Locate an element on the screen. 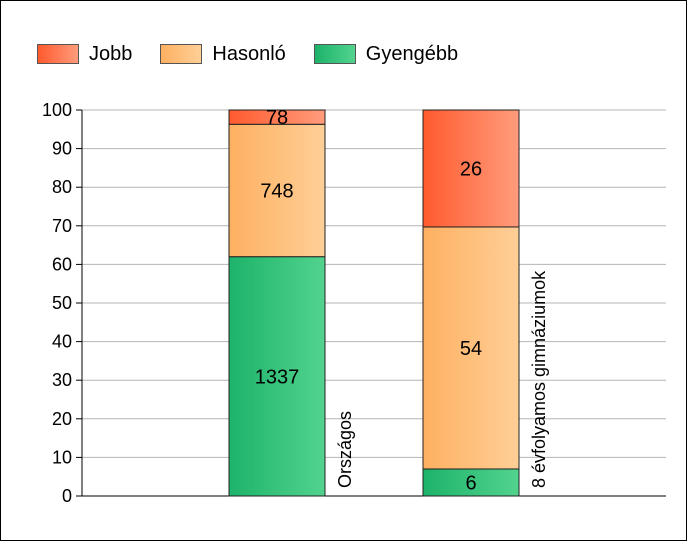  legend-label-jobb: Jobb is located at coordinates (111, 53).